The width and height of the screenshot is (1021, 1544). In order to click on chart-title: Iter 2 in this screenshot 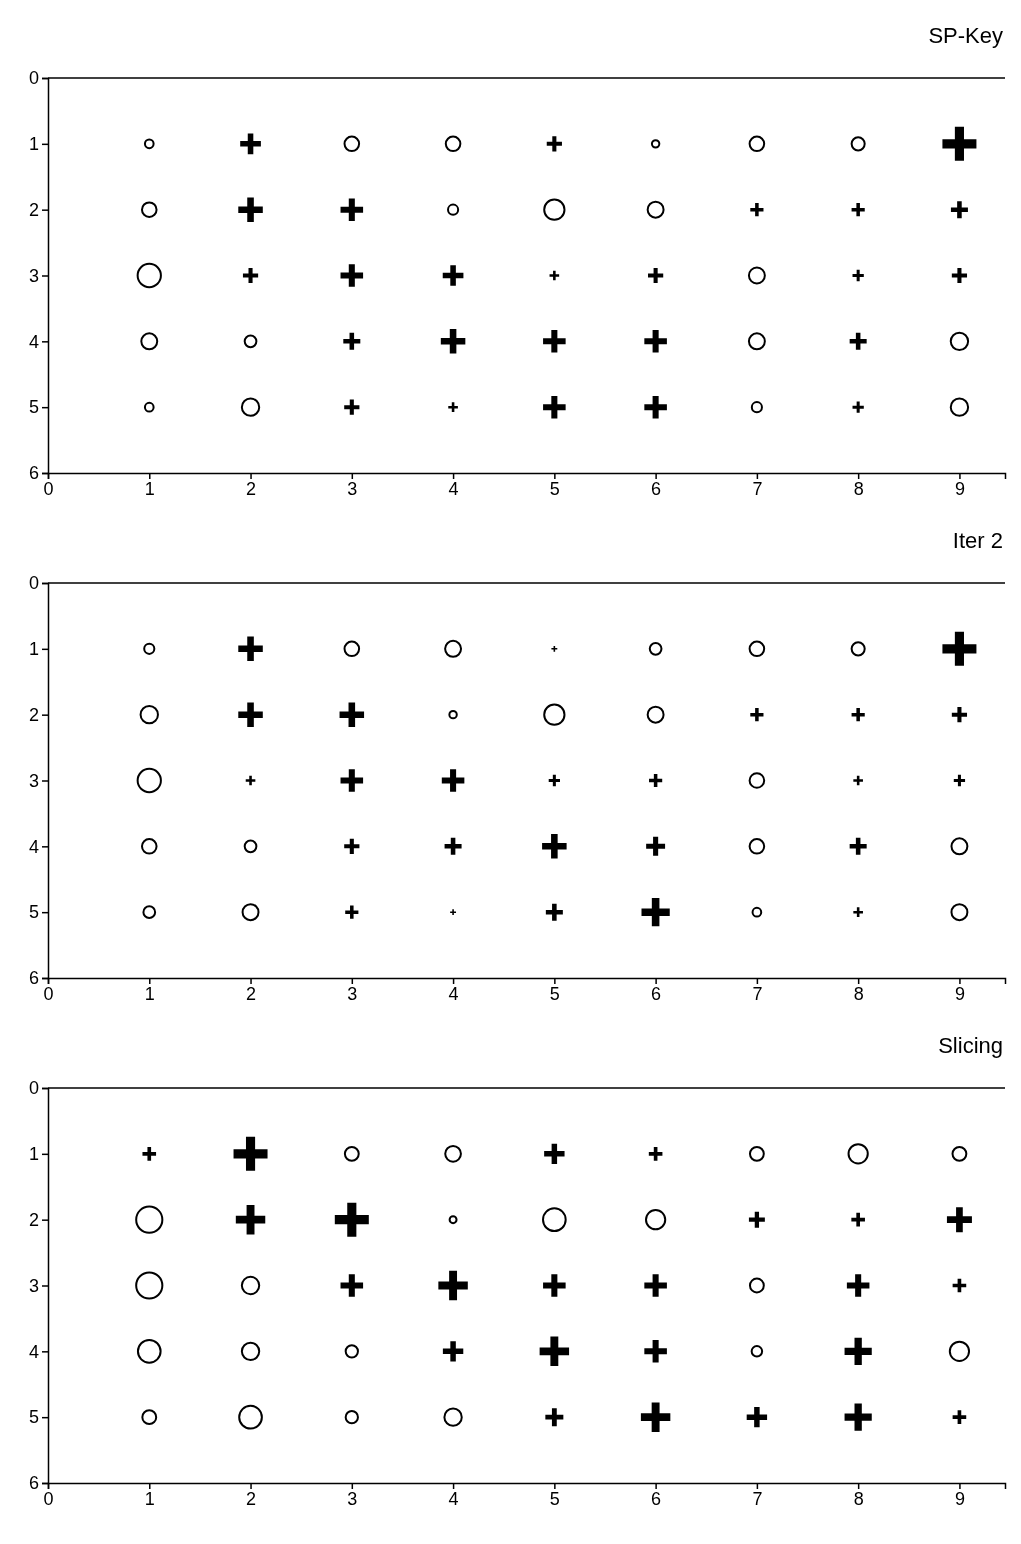, I will do `click(977, 540)`.